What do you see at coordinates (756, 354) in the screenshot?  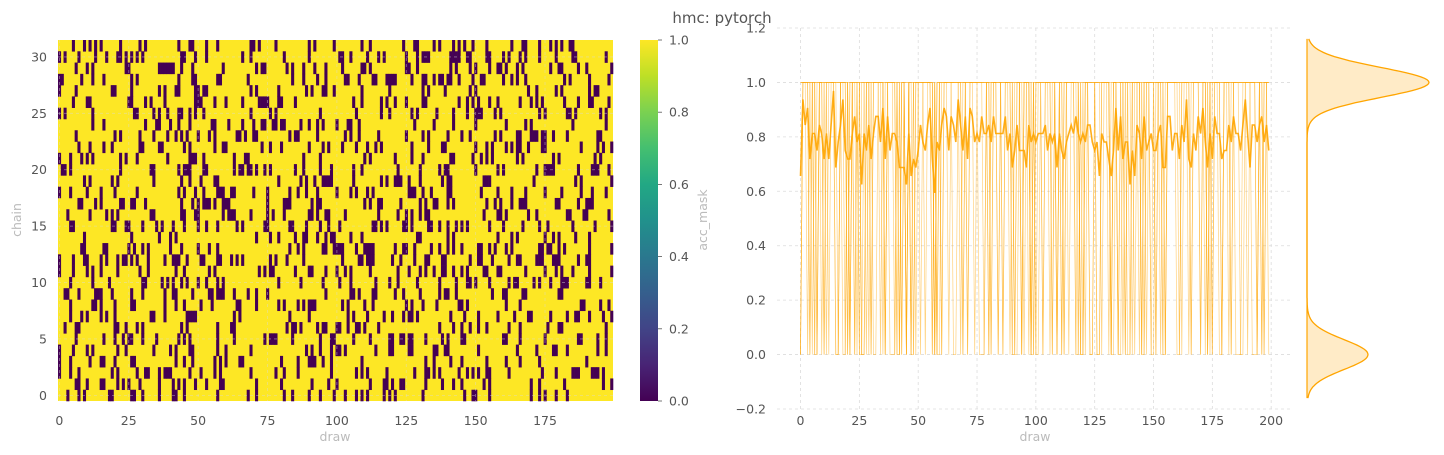 I see `trace-y-tick: 0.0` at bounding box center [756, 354].